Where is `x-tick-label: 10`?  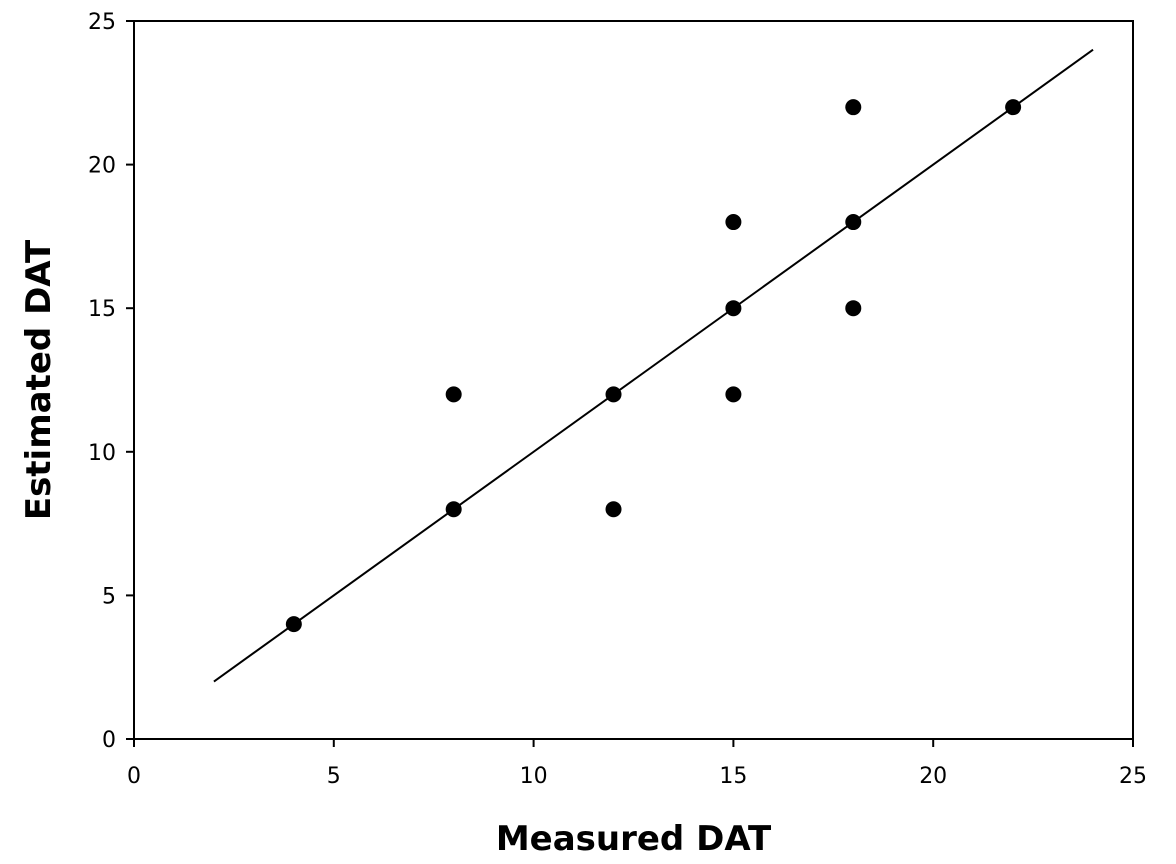 x-tick-label: 10 is located at coordinates (534, 776).